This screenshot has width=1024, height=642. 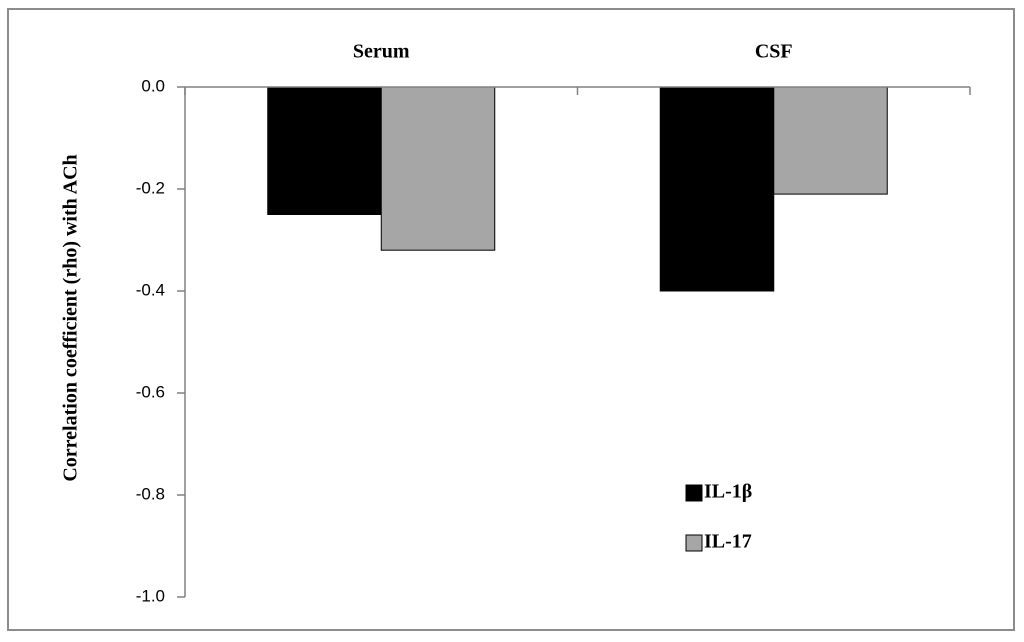 I want to click on legend-label: IL-17, so click(x=728, y=542).